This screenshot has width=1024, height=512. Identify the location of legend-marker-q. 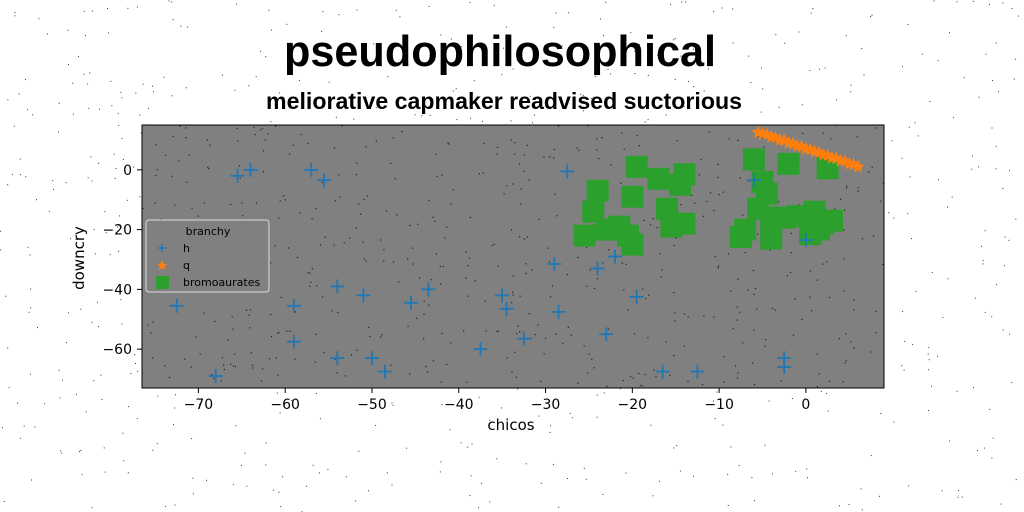
(162, 265).